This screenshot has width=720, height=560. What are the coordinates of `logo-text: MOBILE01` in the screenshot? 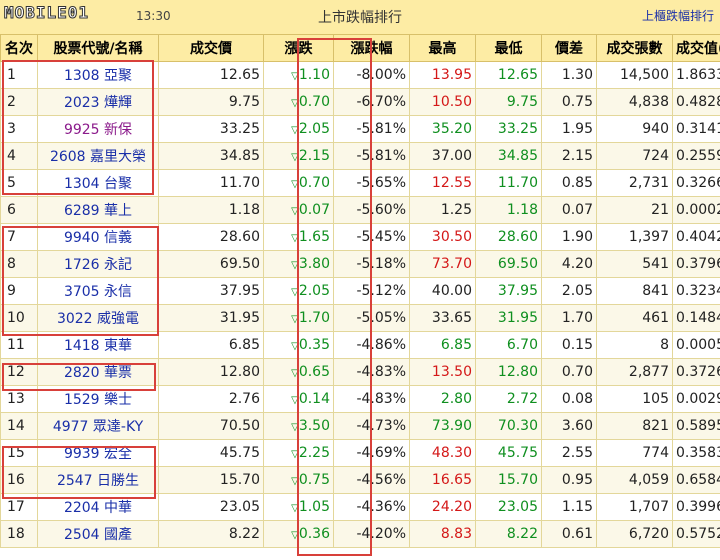 It's located at (46, 13).